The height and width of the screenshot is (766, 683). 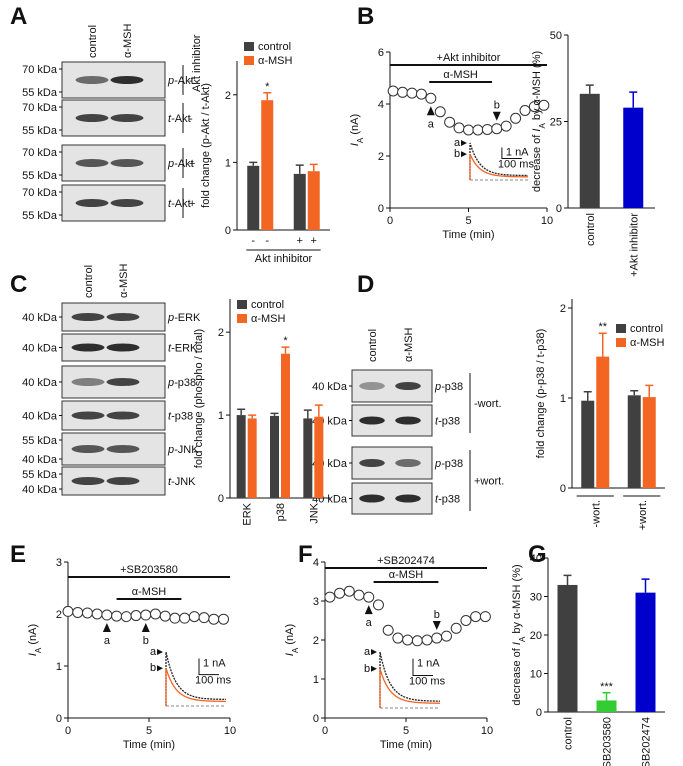 What do you see at coordinates (365, 16) in the screenshot?
I see `panel-letter: B` at bounding box center [365, 16].